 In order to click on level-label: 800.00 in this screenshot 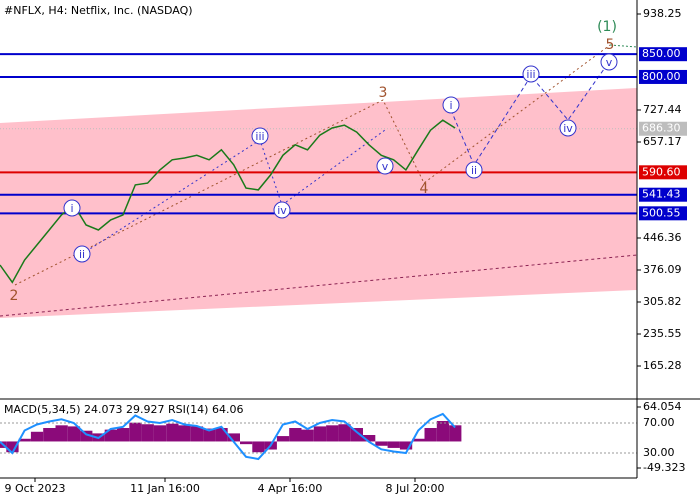, I will do `click(661, 76)`.